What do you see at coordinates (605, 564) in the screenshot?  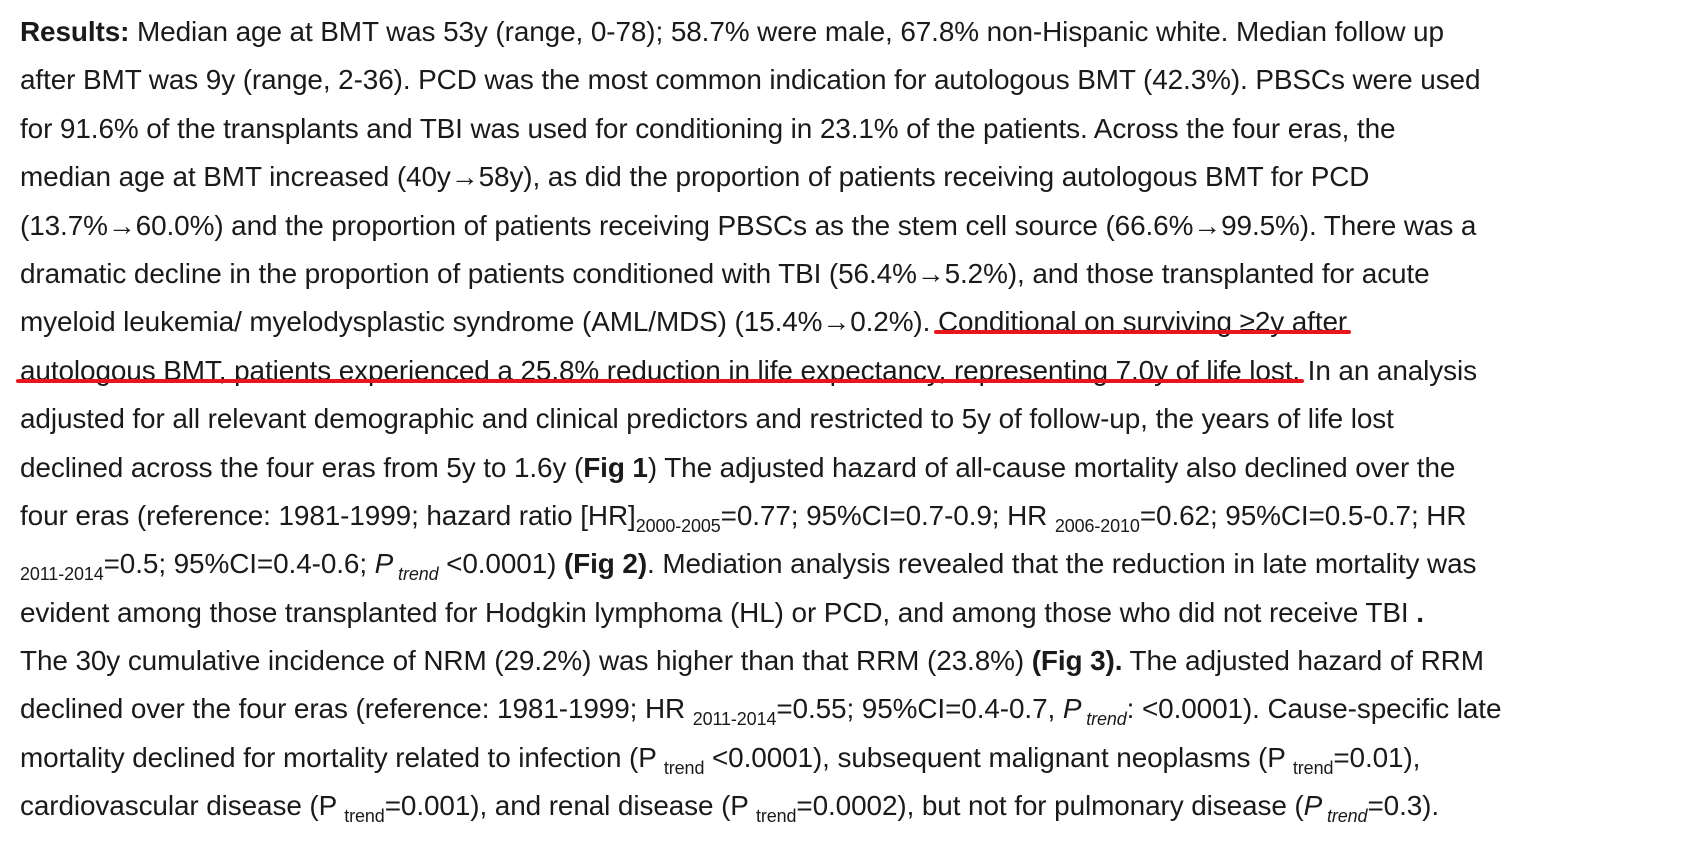 I see `figure-2-reference: (Fig 2)` at bounding box center [605, 564].